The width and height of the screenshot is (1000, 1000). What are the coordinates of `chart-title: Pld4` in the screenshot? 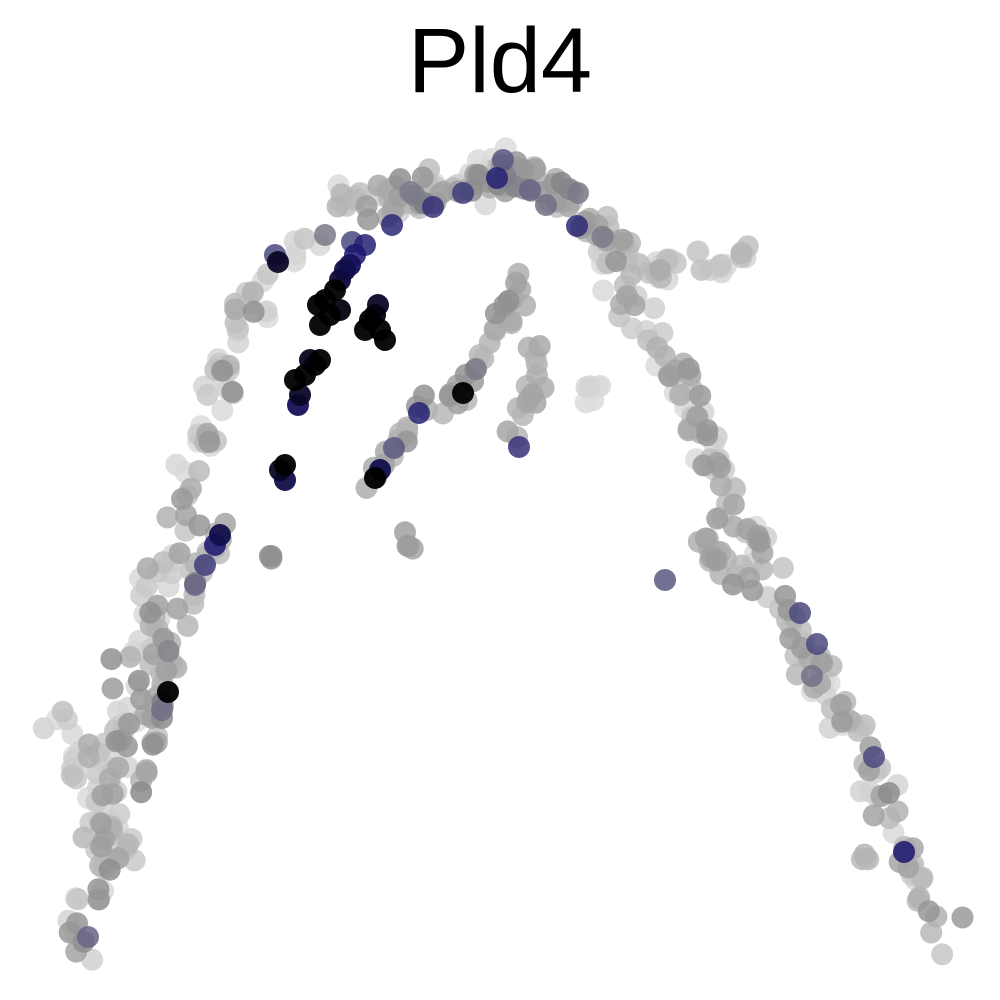 It's located at (500, 61).